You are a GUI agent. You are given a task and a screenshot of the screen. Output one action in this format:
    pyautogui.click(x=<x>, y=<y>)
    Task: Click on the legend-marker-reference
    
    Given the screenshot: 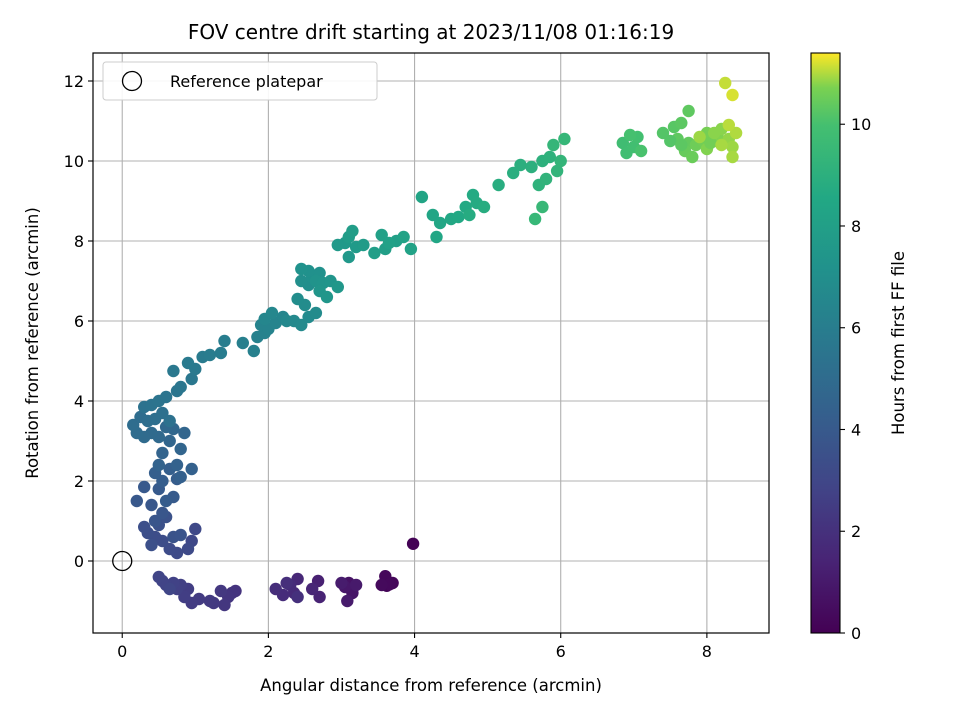 What is the action you would take?
    pyautogui.click(x=132, y=81)
    